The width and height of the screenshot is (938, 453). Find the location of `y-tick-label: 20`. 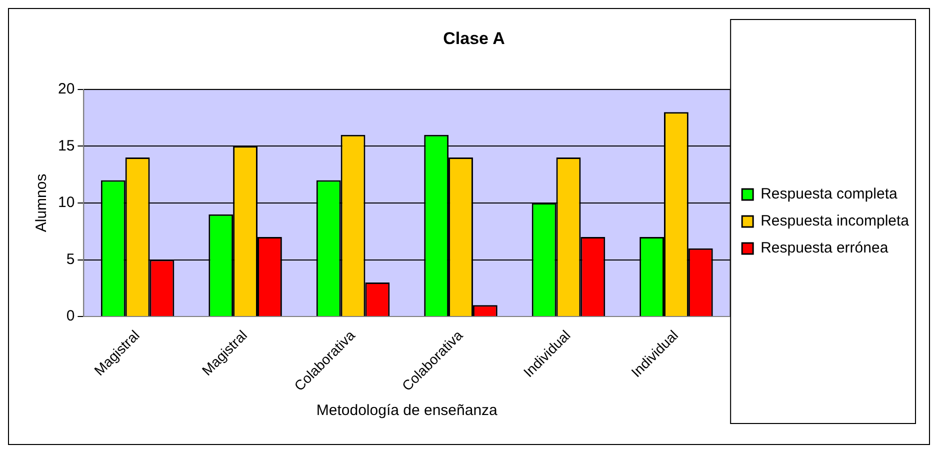

y-tick-label: 20 is located at coordinates (66, 89).